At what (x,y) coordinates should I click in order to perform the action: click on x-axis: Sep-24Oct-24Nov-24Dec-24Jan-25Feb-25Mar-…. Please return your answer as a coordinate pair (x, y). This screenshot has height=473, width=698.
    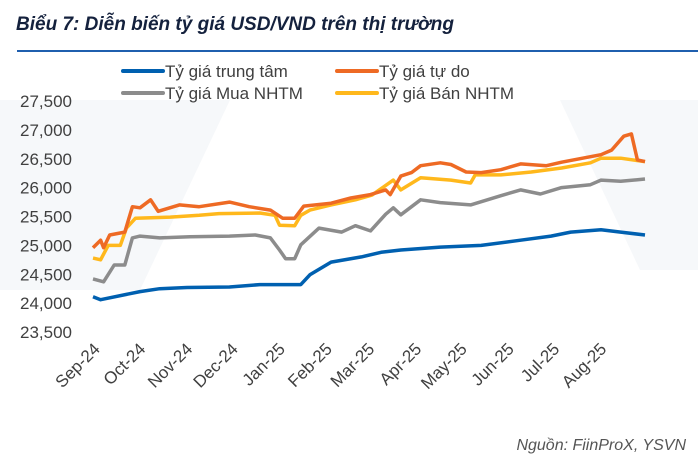
    Looking at the image, I should click on (331, 366).